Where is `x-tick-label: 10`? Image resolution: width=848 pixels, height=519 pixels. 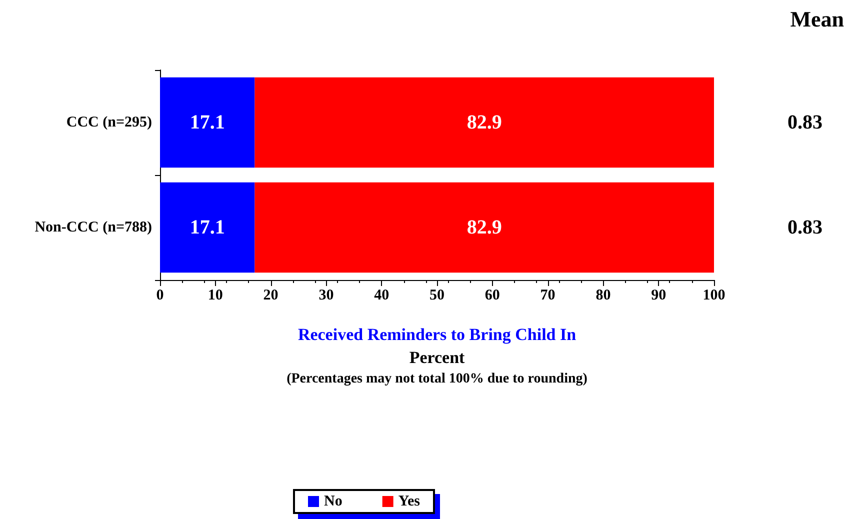
x-tick-label: 10 is located at coordinates (215, 296).